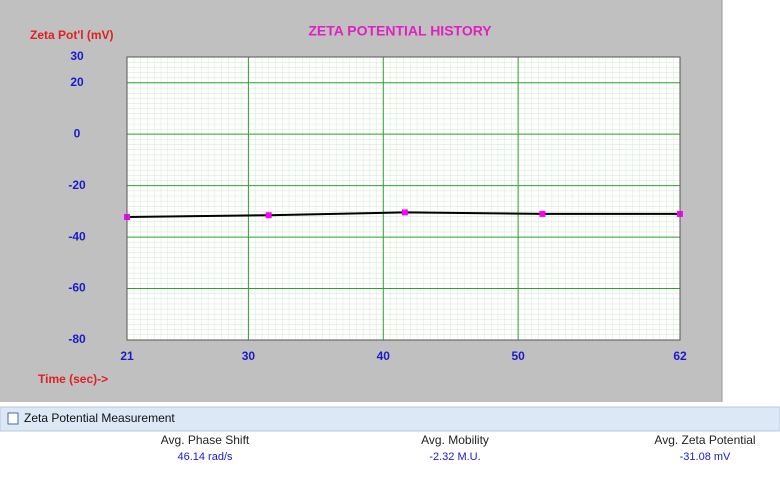 Image resolution: width=780 pixels, height=494 pixels. What do you see at coordinates (73, 379) in the screenshot?
I see `x-axis-label: Time (sec)->` at bounding box center [73, 379].